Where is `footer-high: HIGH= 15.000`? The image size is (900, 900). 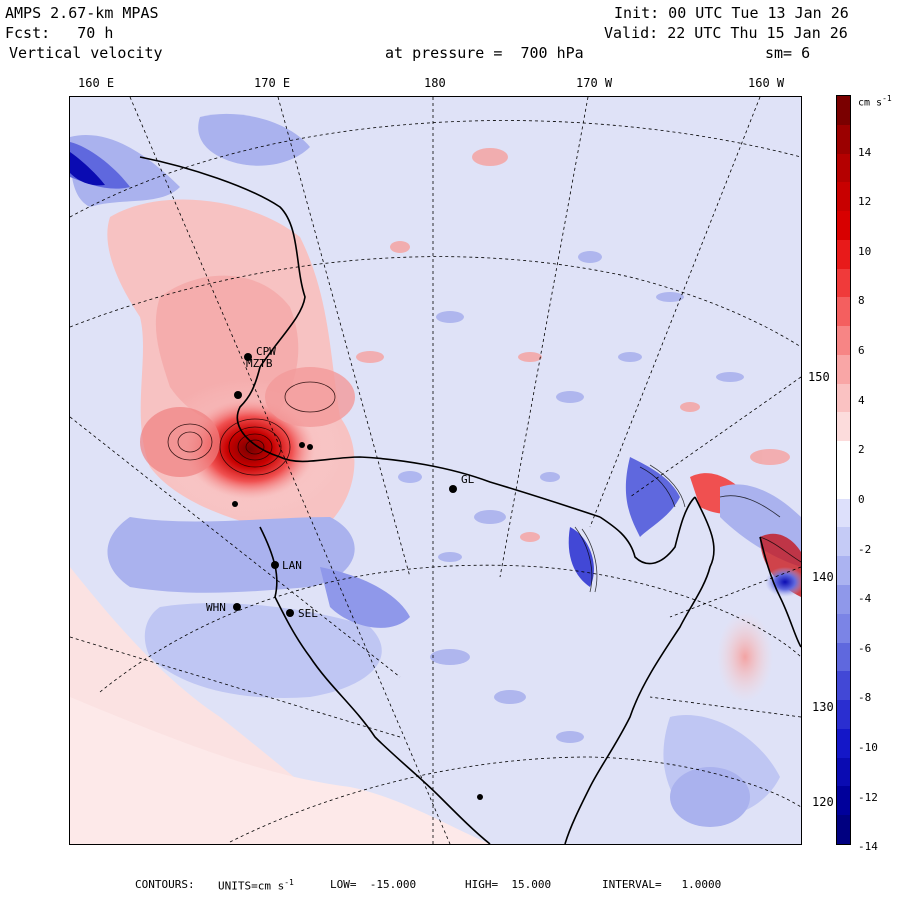
footer-high: HIGH= 15.000 is located at coordinates (508, 884).